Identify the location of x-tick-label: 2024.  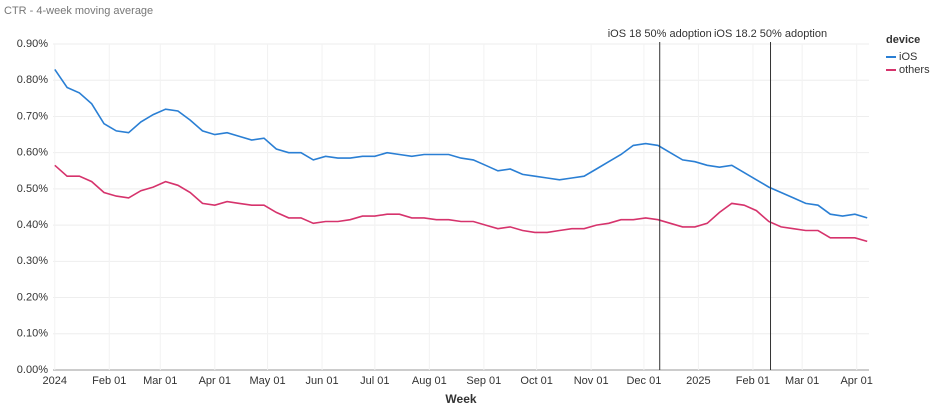
(55, 381).